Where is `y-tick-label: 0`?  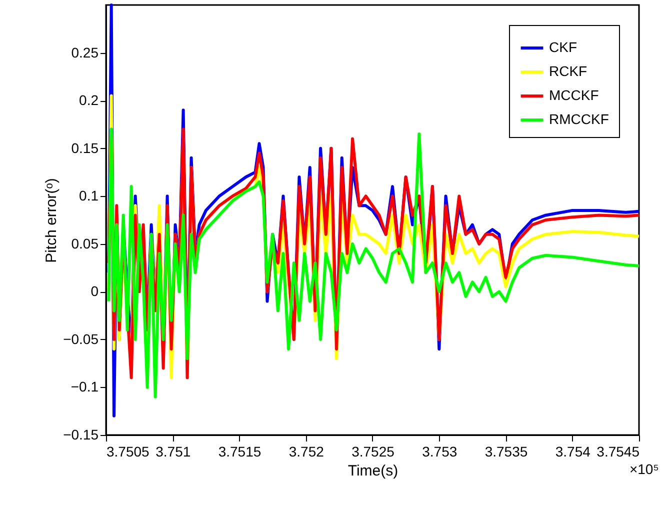
y-tick-label: 0 is located at coordinates (94, 291).